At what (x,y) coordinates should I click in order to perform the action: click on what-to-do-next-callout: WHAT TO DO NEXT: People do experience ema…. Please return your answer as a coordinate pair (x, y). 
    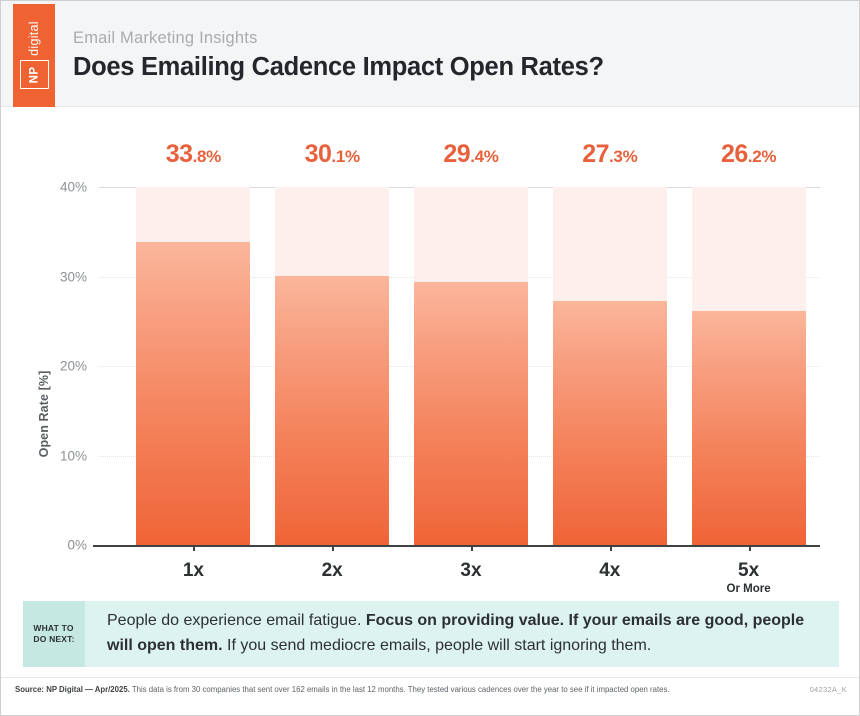
    Looking at the image, I should click on (431, 634).